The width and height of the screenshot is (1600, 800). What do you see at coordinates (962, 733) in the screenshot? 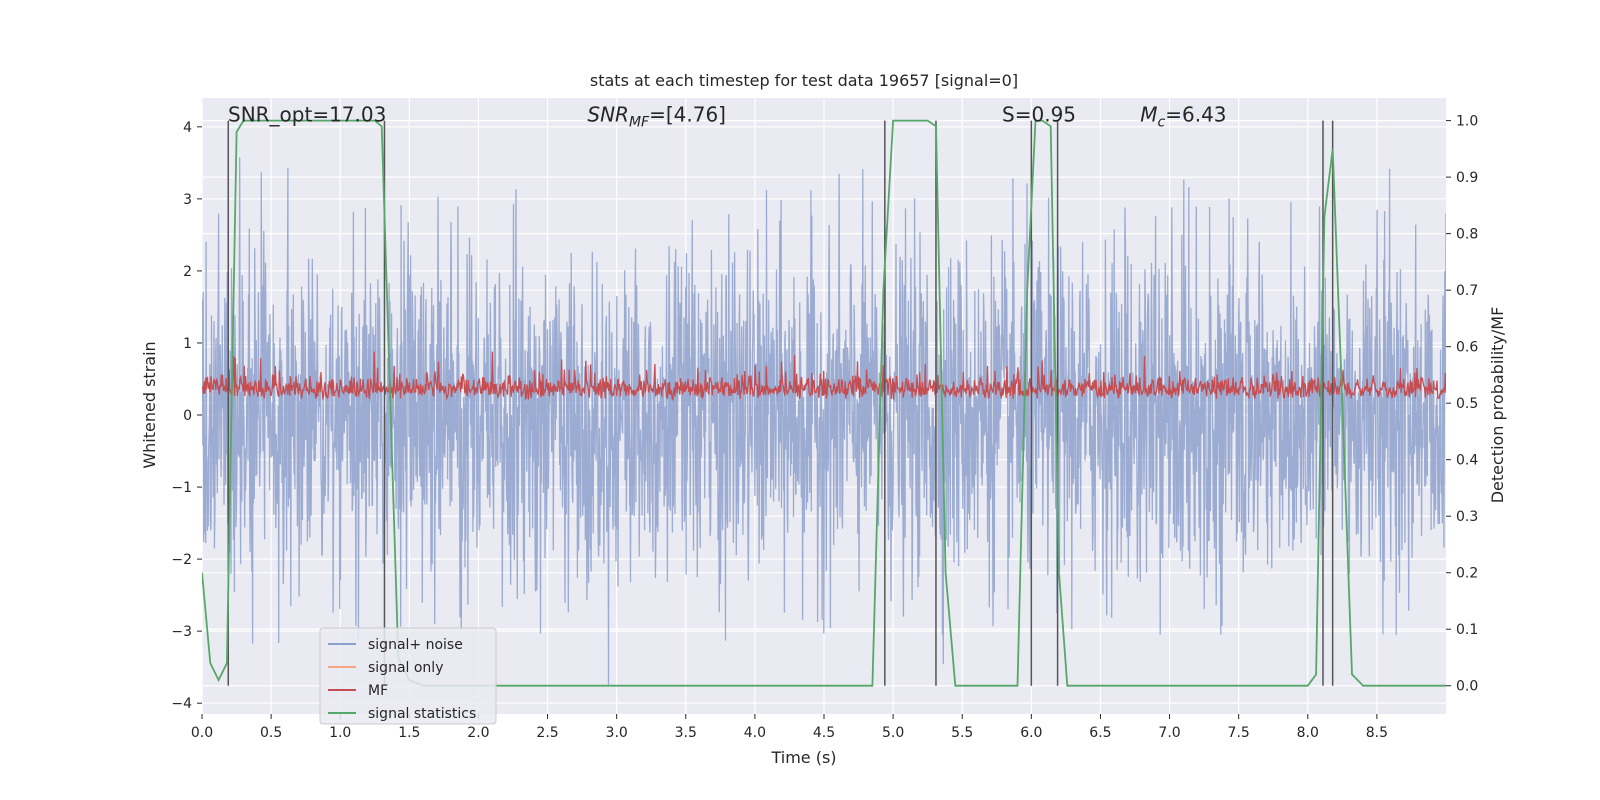
I see `x-tick-label: 5.5` at bounding box center [962, 733].